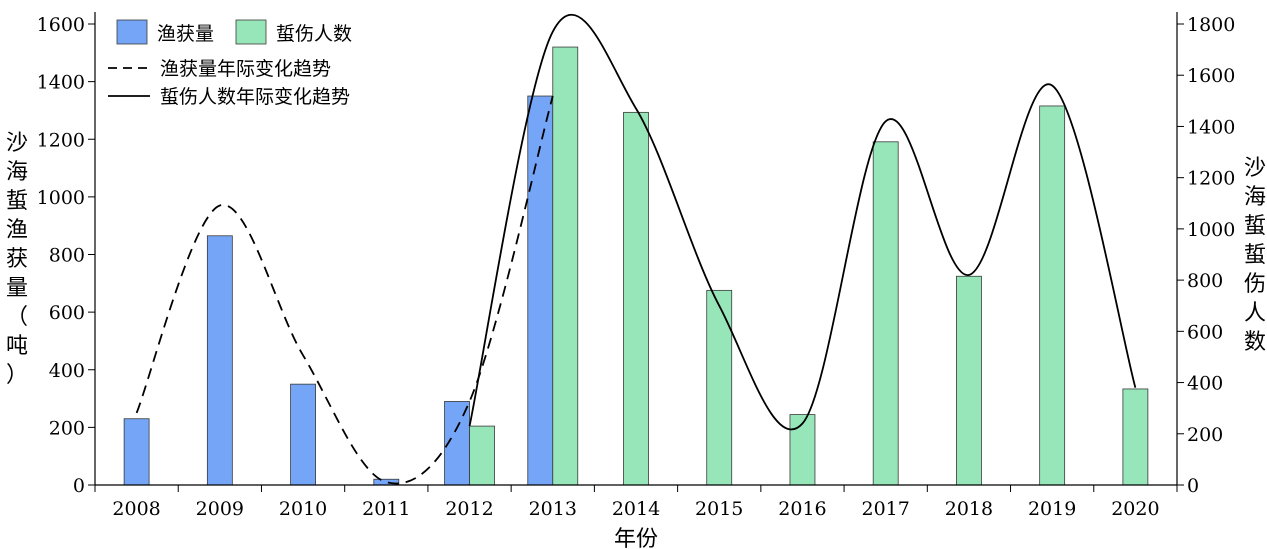  I want to click on x-tick-label: 2020, so click(1135, 509).